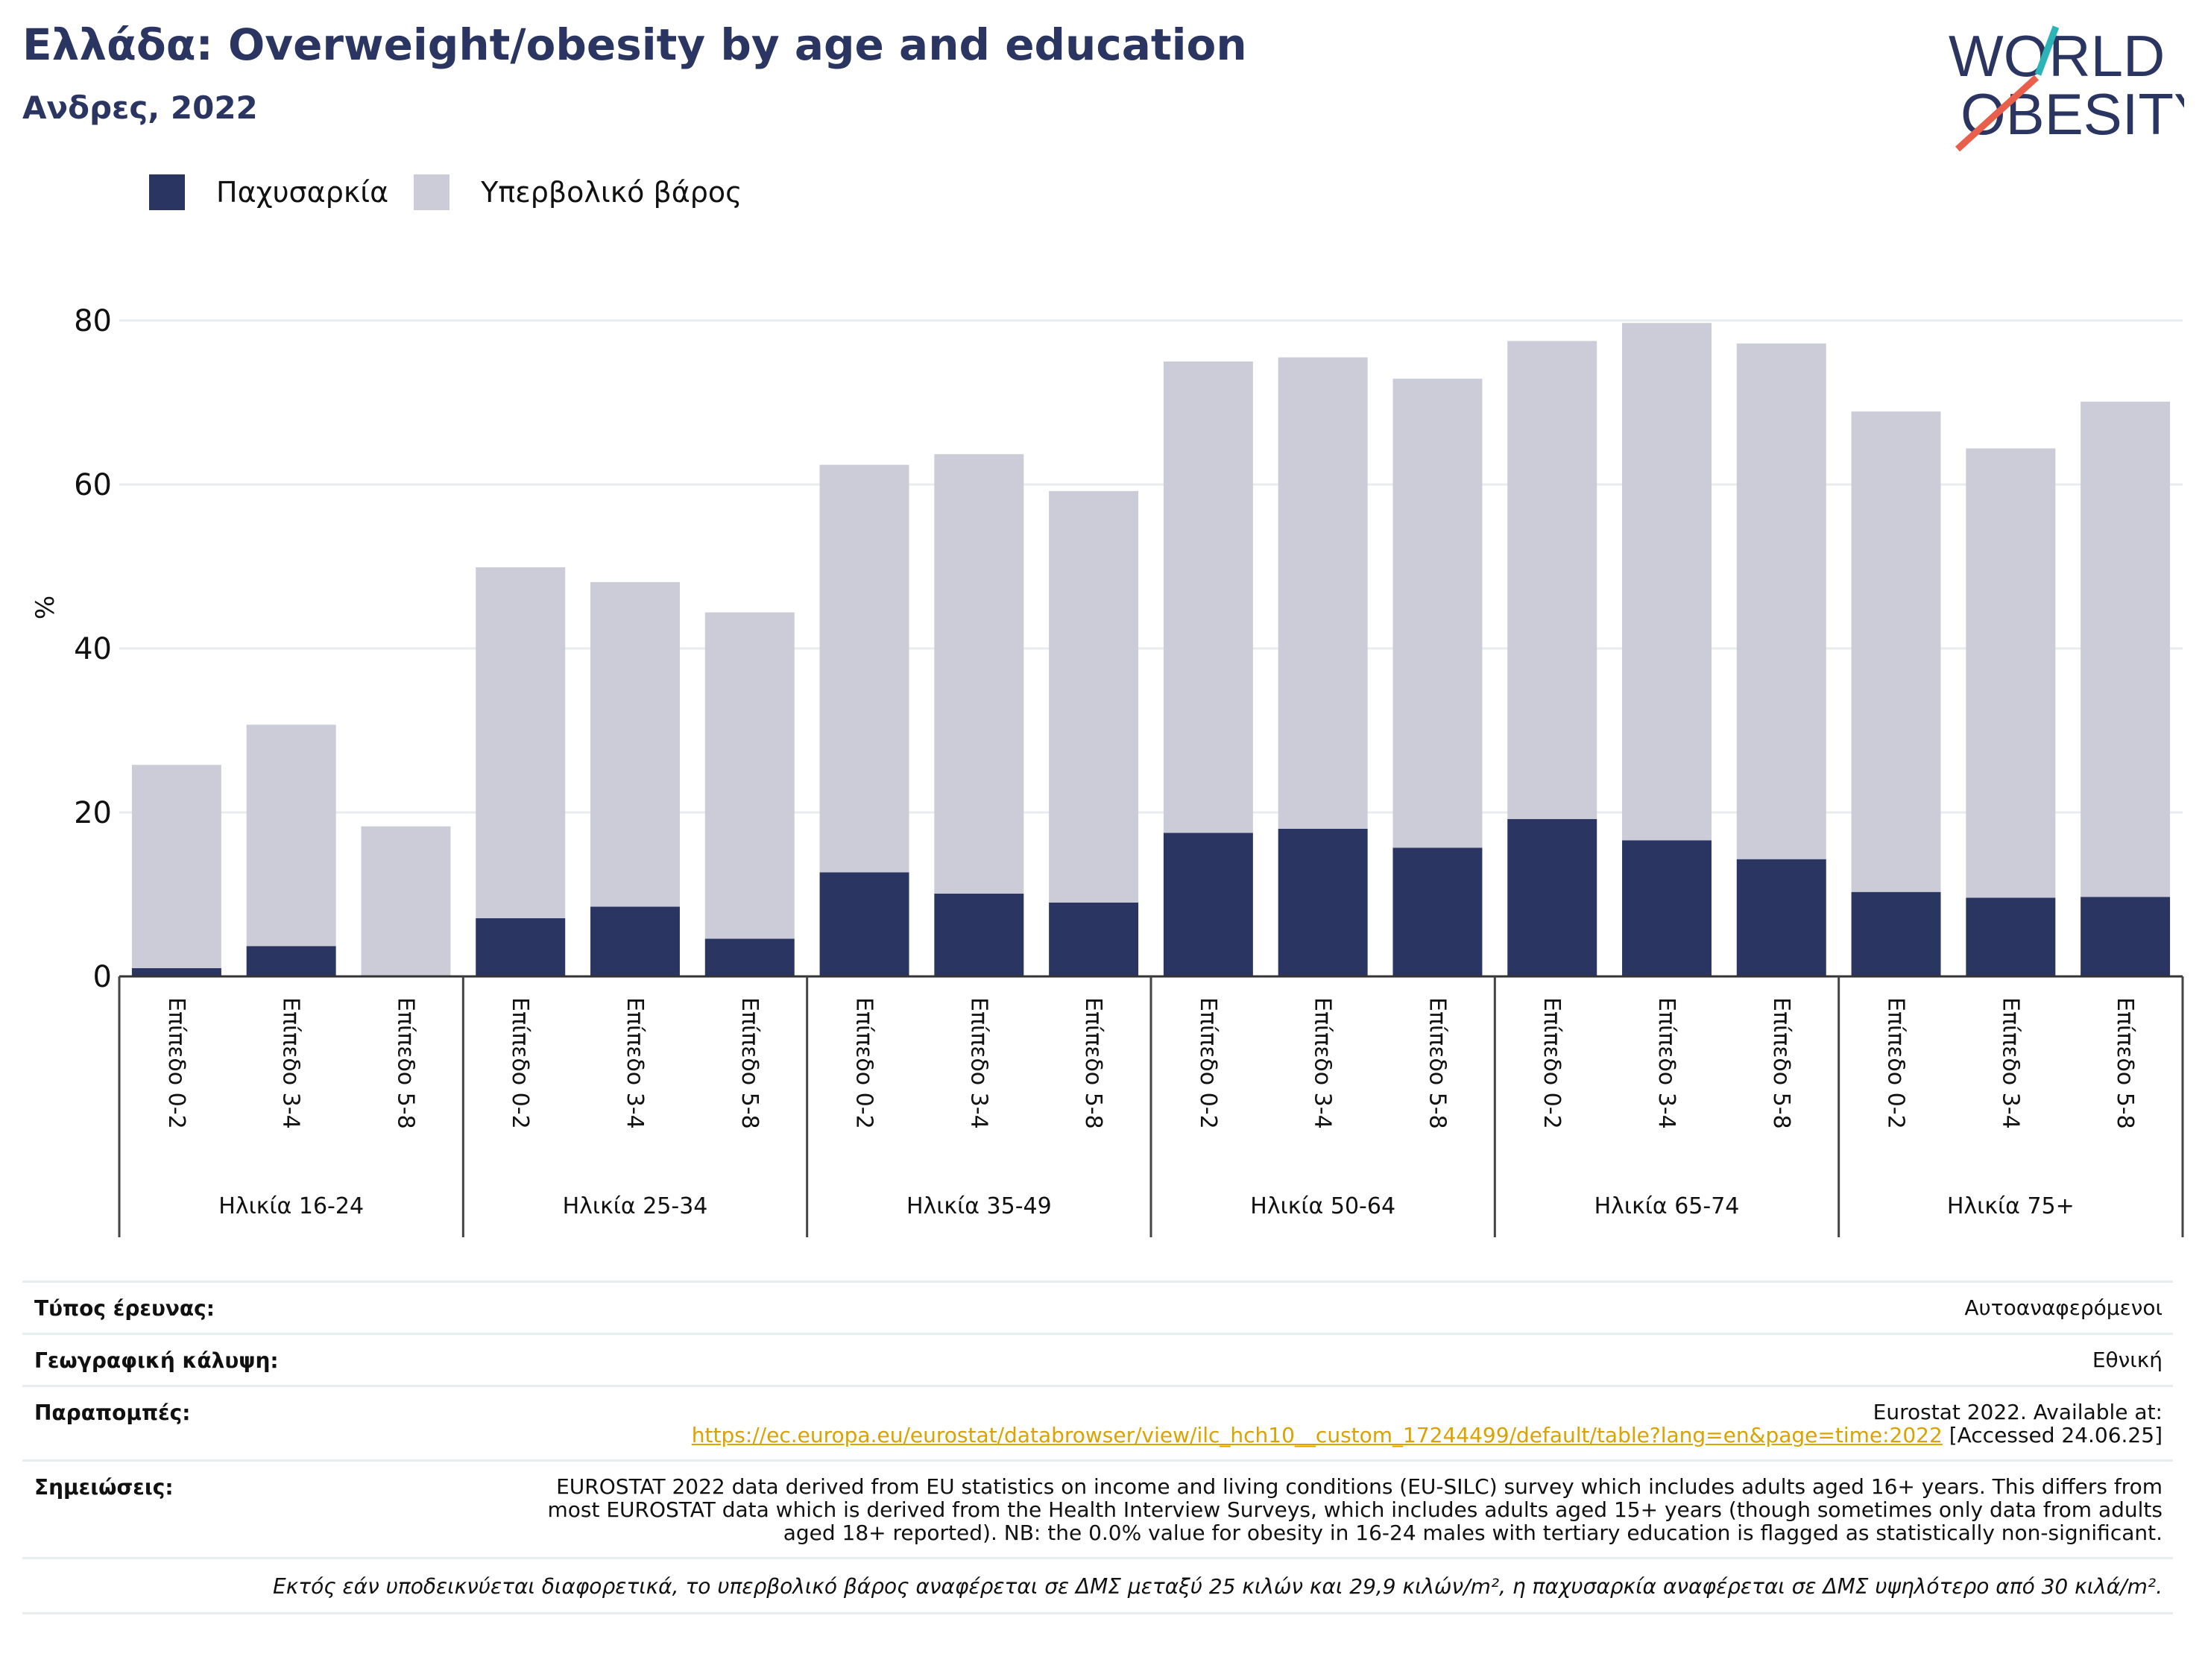 This screenshot has height=1680, width=2205. What do you see at coordinates (291, 1206) in the screenshot?
I see `group-label: Ηλικία 16-24` at bounding box center [291, 1206].